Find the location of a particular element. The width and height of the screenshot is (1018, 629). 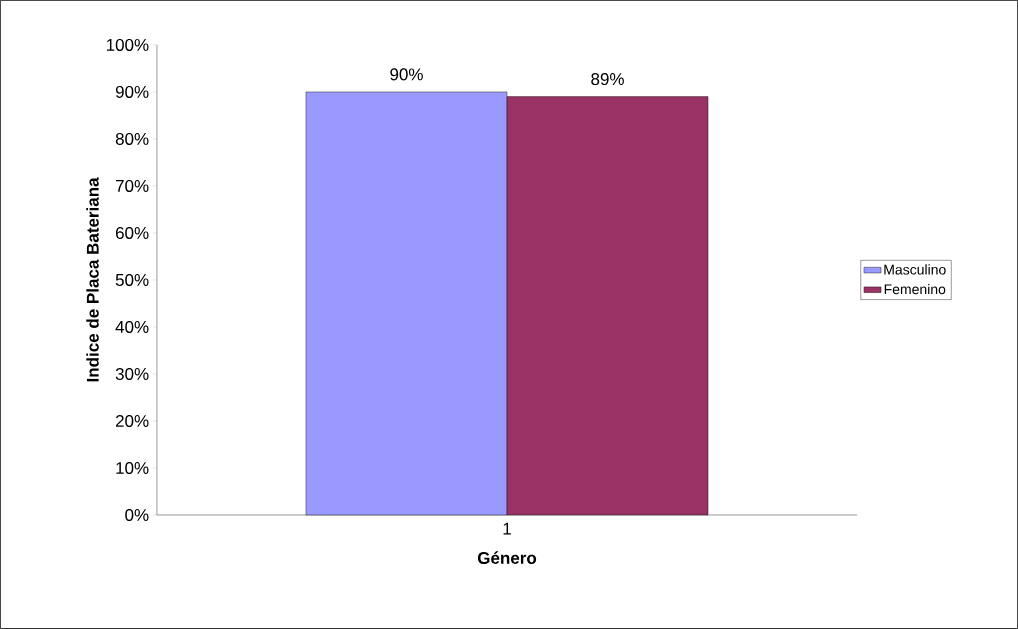

y-tick-label: 90% is located at coordinates (132, 91).